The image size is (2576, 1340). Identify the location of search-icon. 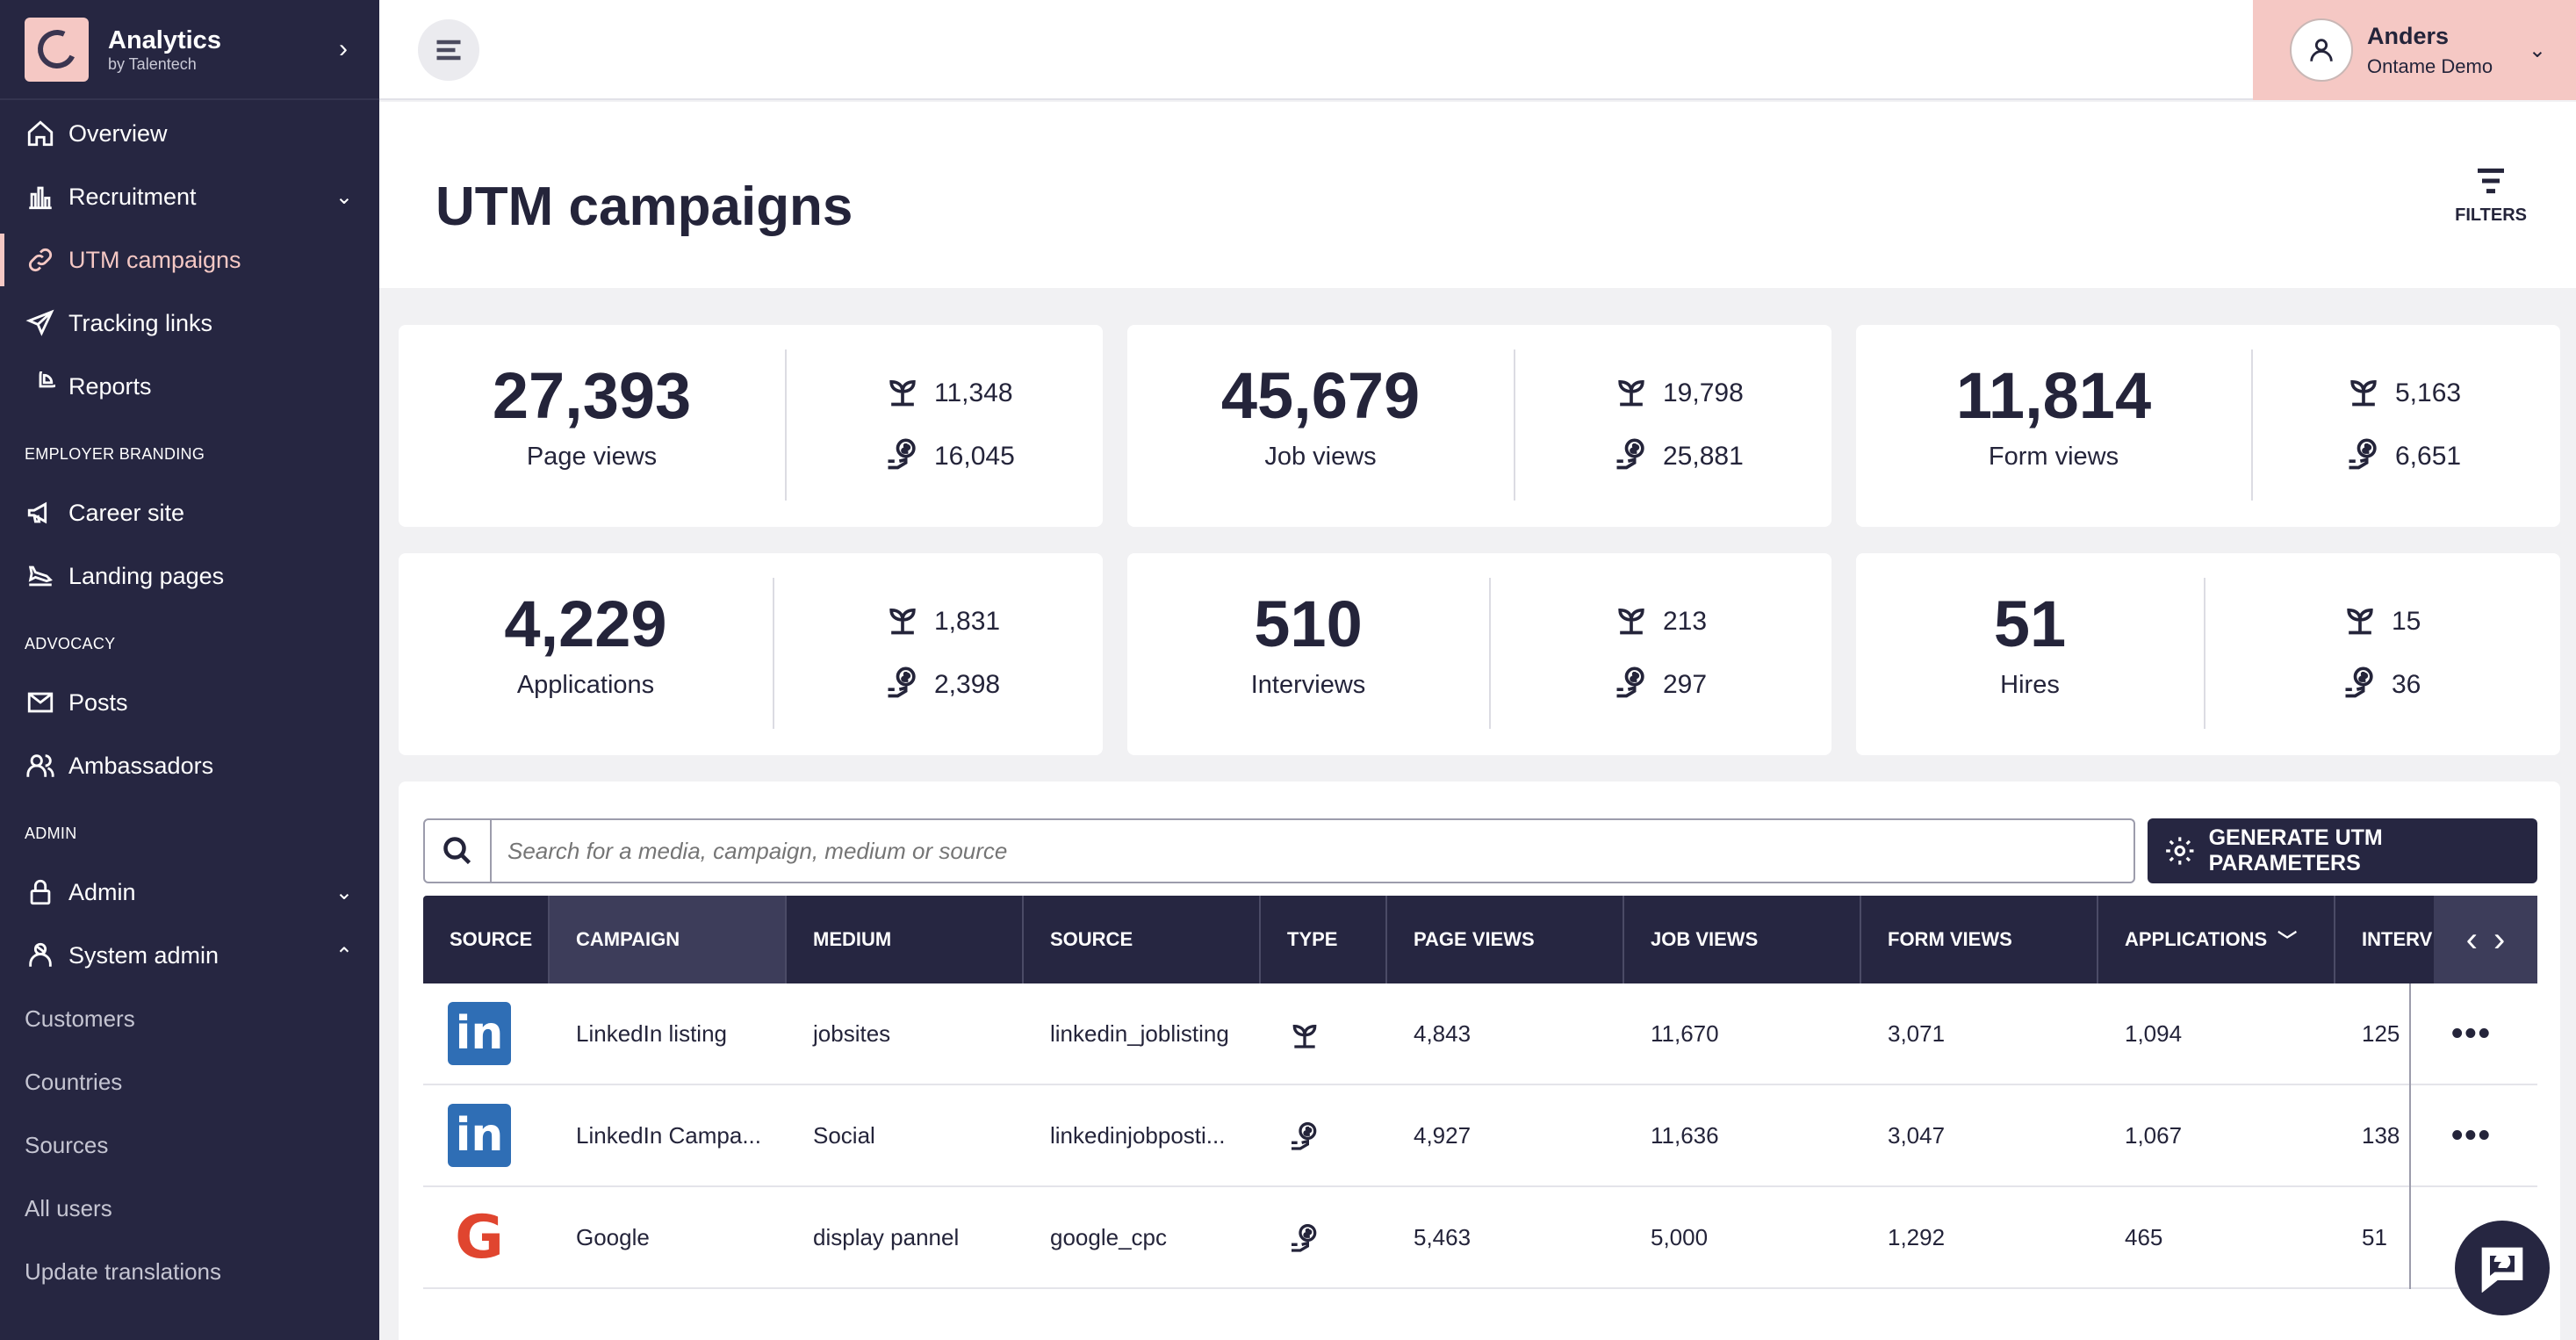
(458, 851).